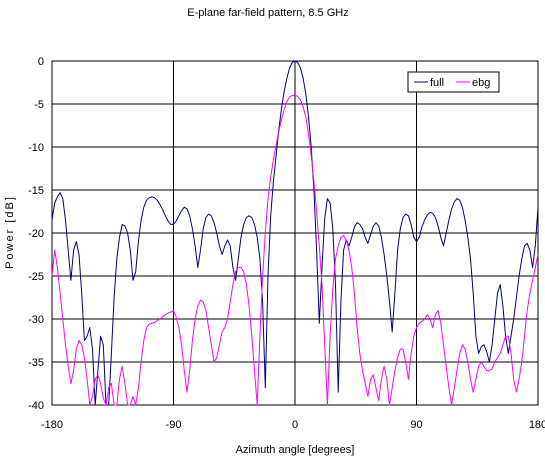  I want to click on legend: full ebg, so click(453, 82).